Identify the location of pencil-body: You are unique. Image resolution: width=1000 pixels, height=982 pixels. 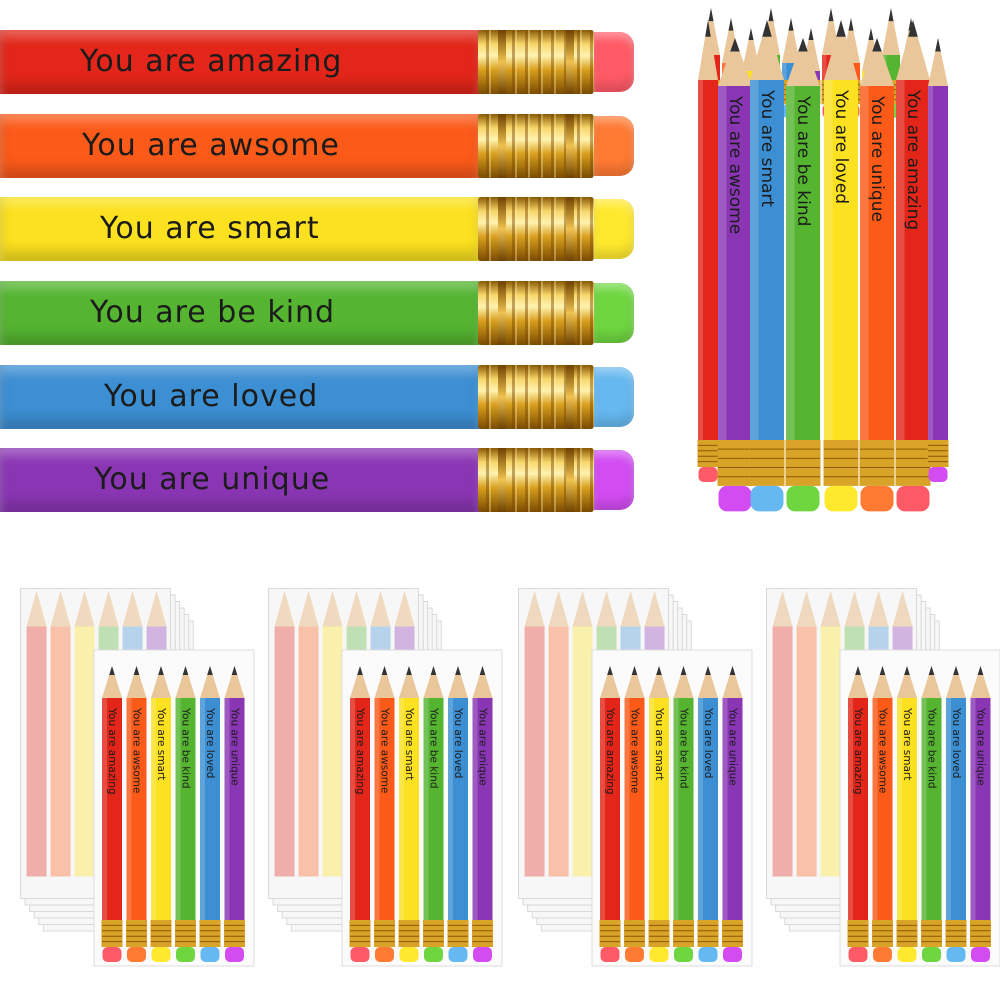
(240, 480).